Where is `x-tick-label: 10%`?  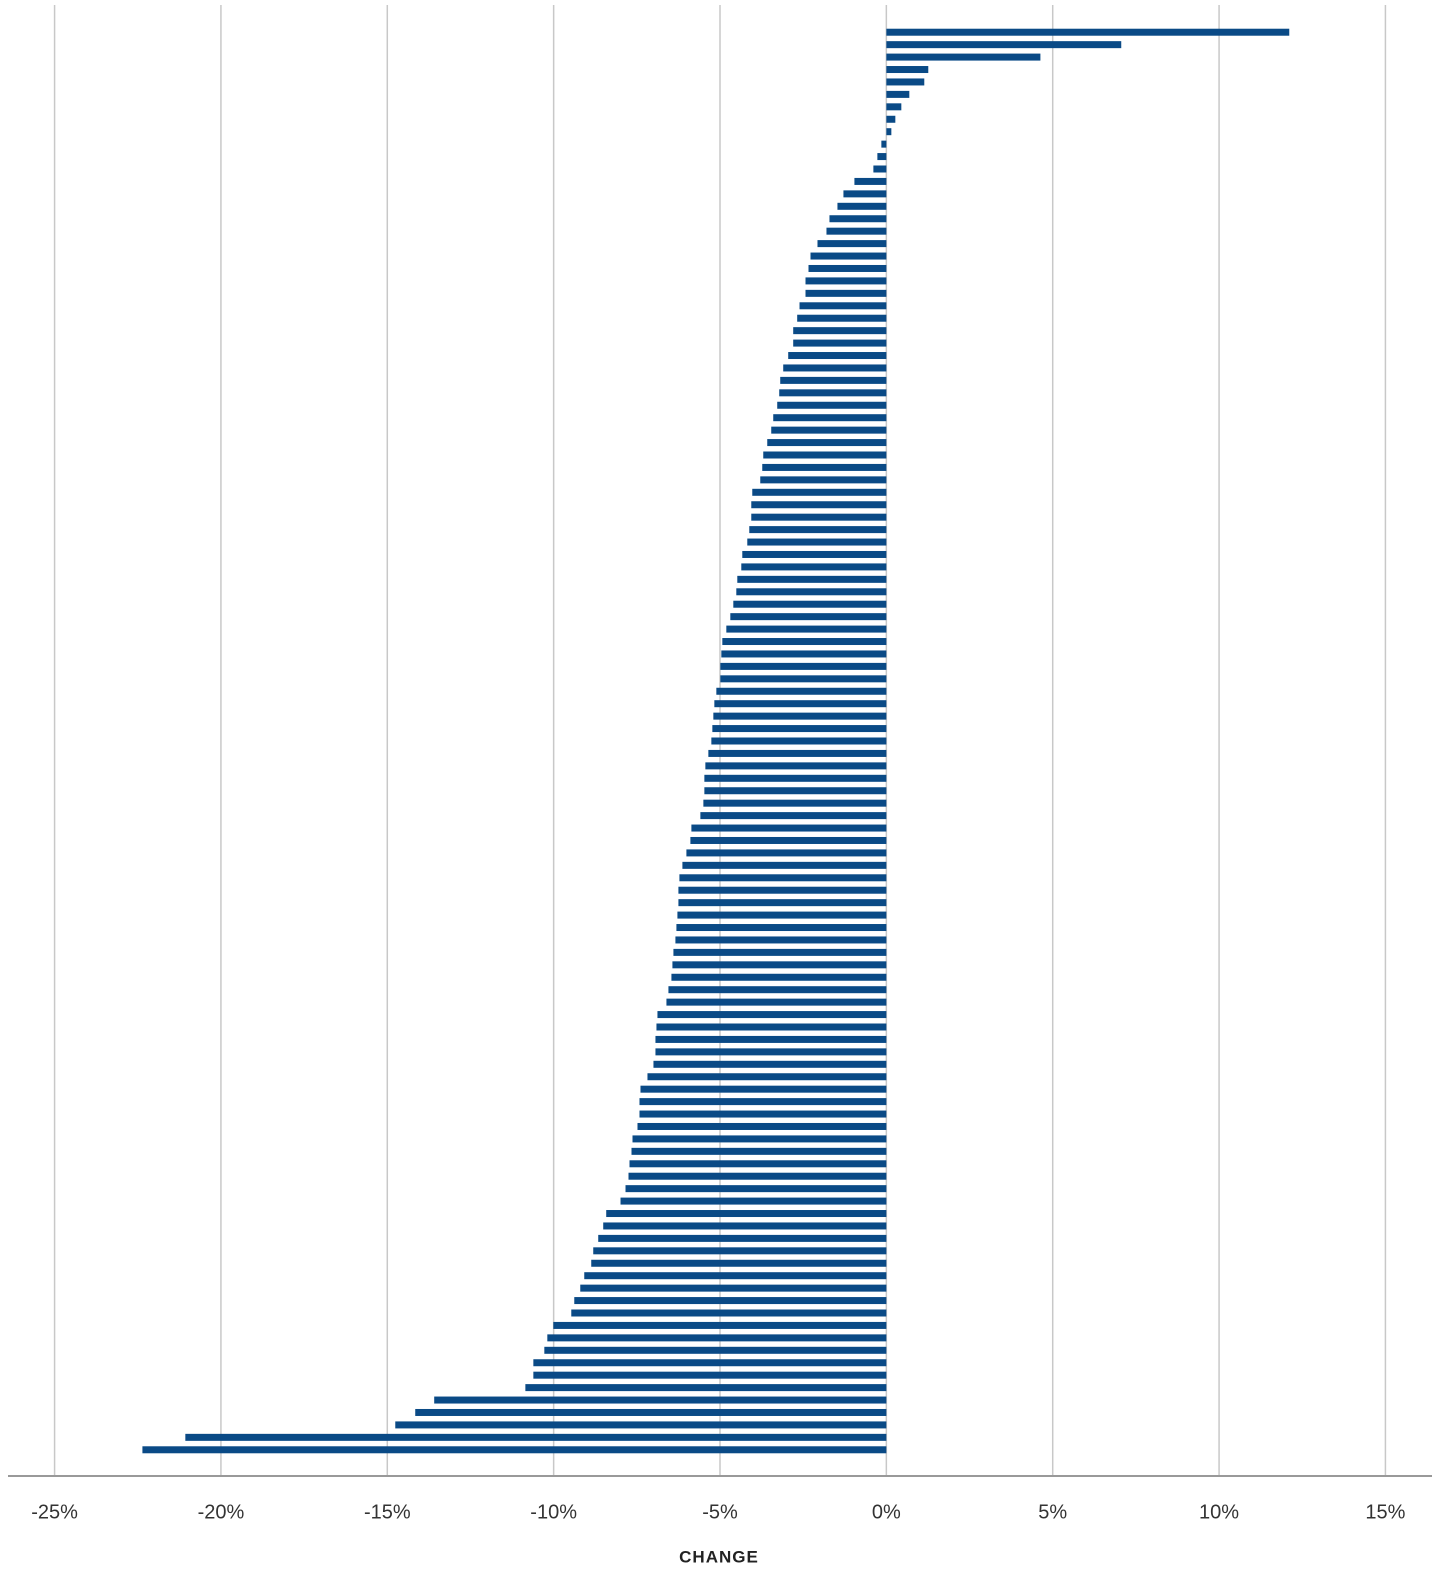 x-tick-label: 10% is located at coordinates (1219, 1512).